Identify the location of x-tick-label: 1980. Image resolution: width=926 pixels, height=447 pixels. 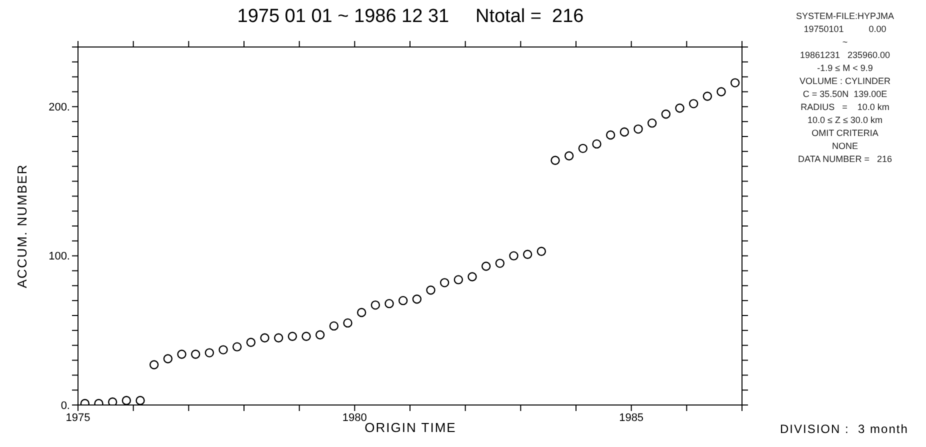
(354, 418).